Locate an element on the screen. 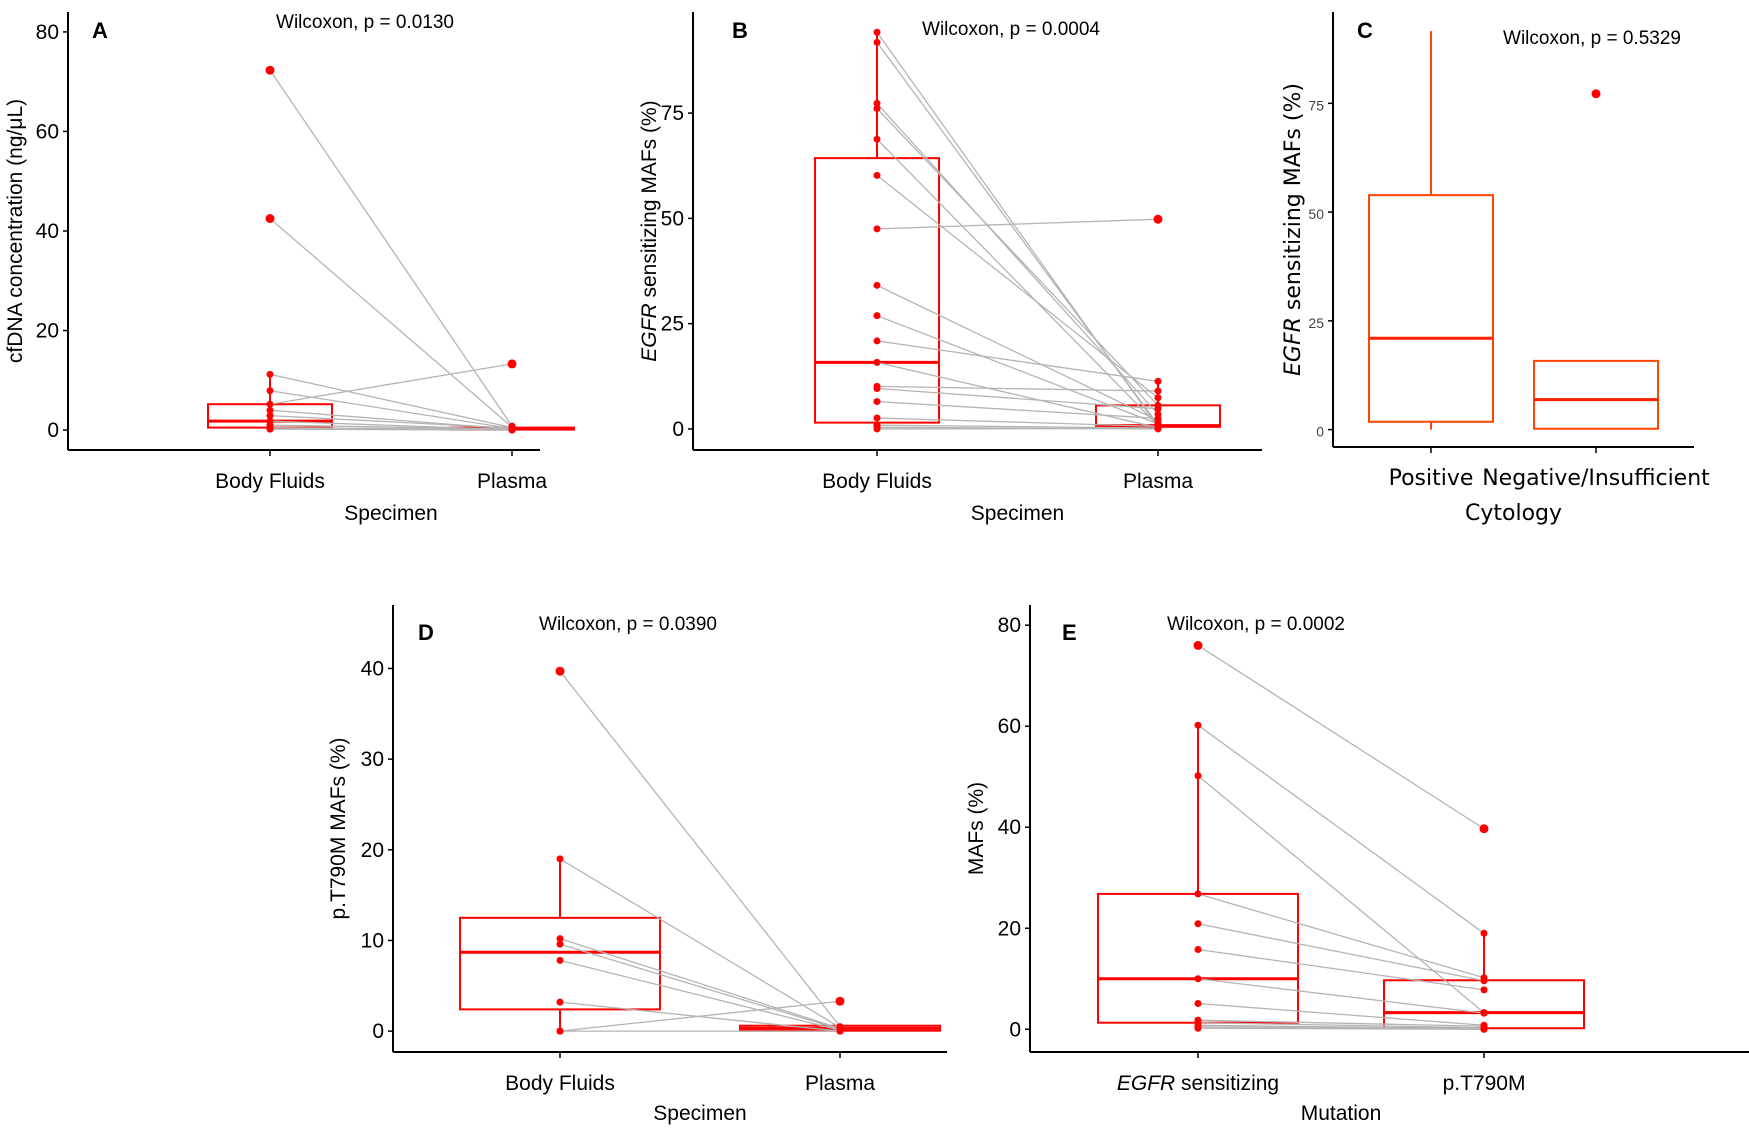 This screenshot has width=1749, height=1143. x-tick-label: p.T790M is located at coordinates (1484, 1083).